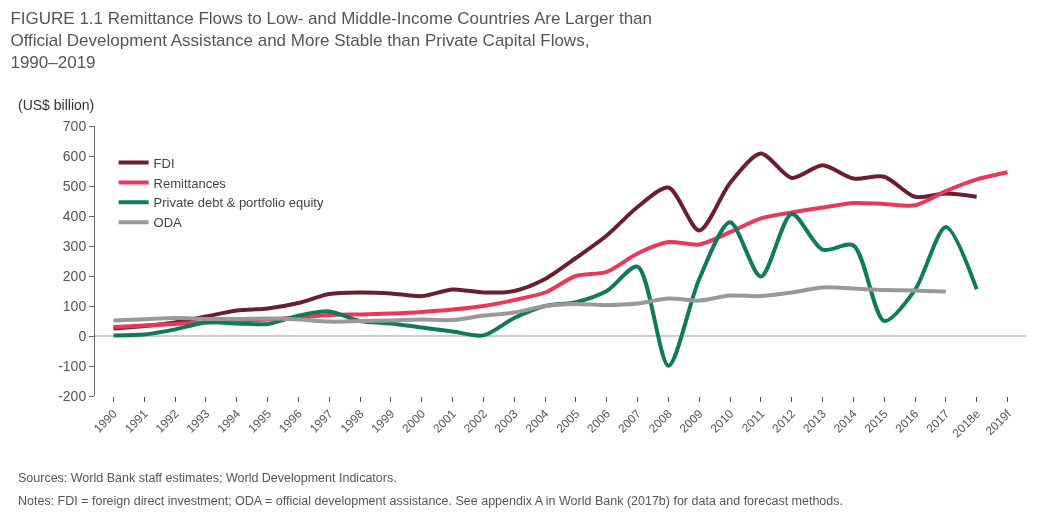  Describe the element at coordinates (74, 125) in the screenshot. I see `y-tick-label: 700` at that location.